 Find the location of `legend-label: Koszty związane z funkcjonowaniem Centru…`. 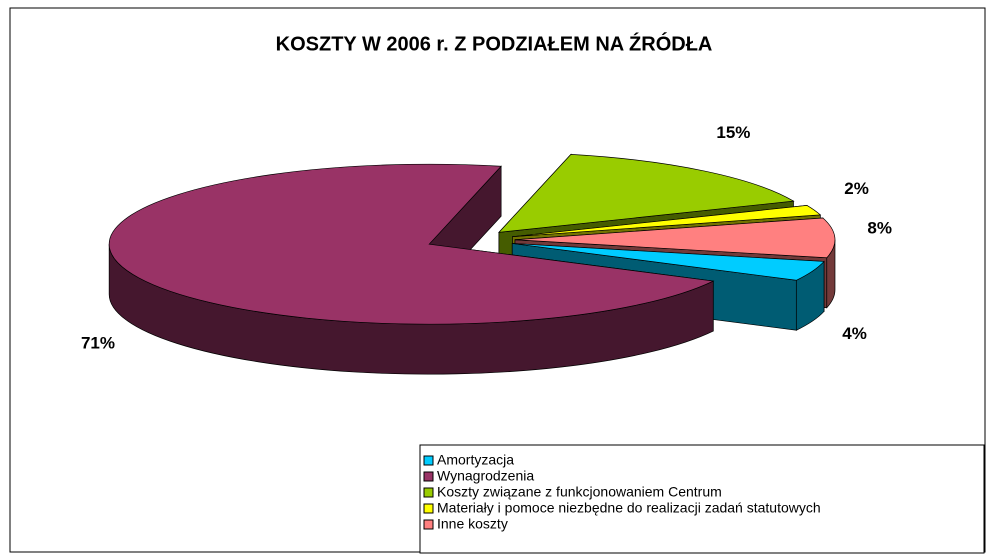

legend-label: Koszty związane z funkcjonowaniem Centru… is located at coordinates (579, 492).